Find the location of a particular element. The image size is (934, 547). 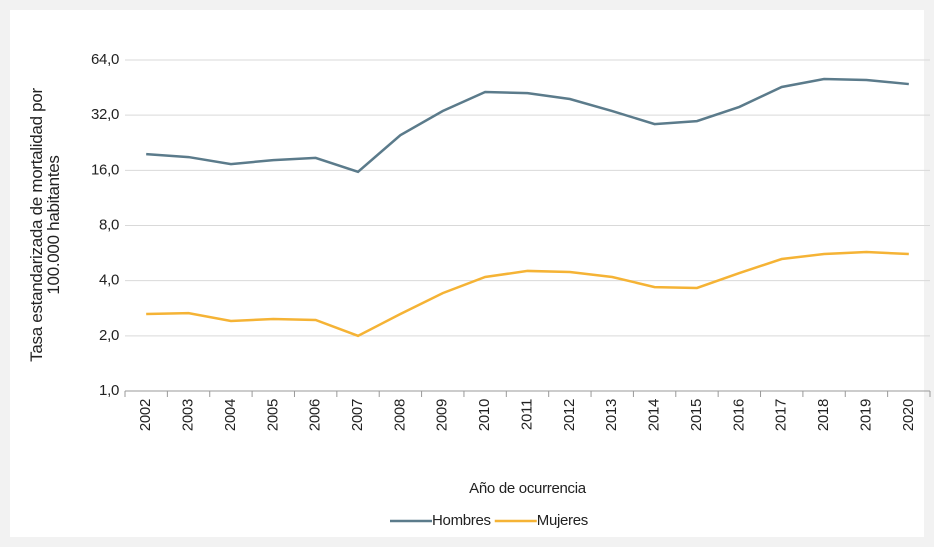

x-tick-label: 2008 is located at coordinates (399, 415).